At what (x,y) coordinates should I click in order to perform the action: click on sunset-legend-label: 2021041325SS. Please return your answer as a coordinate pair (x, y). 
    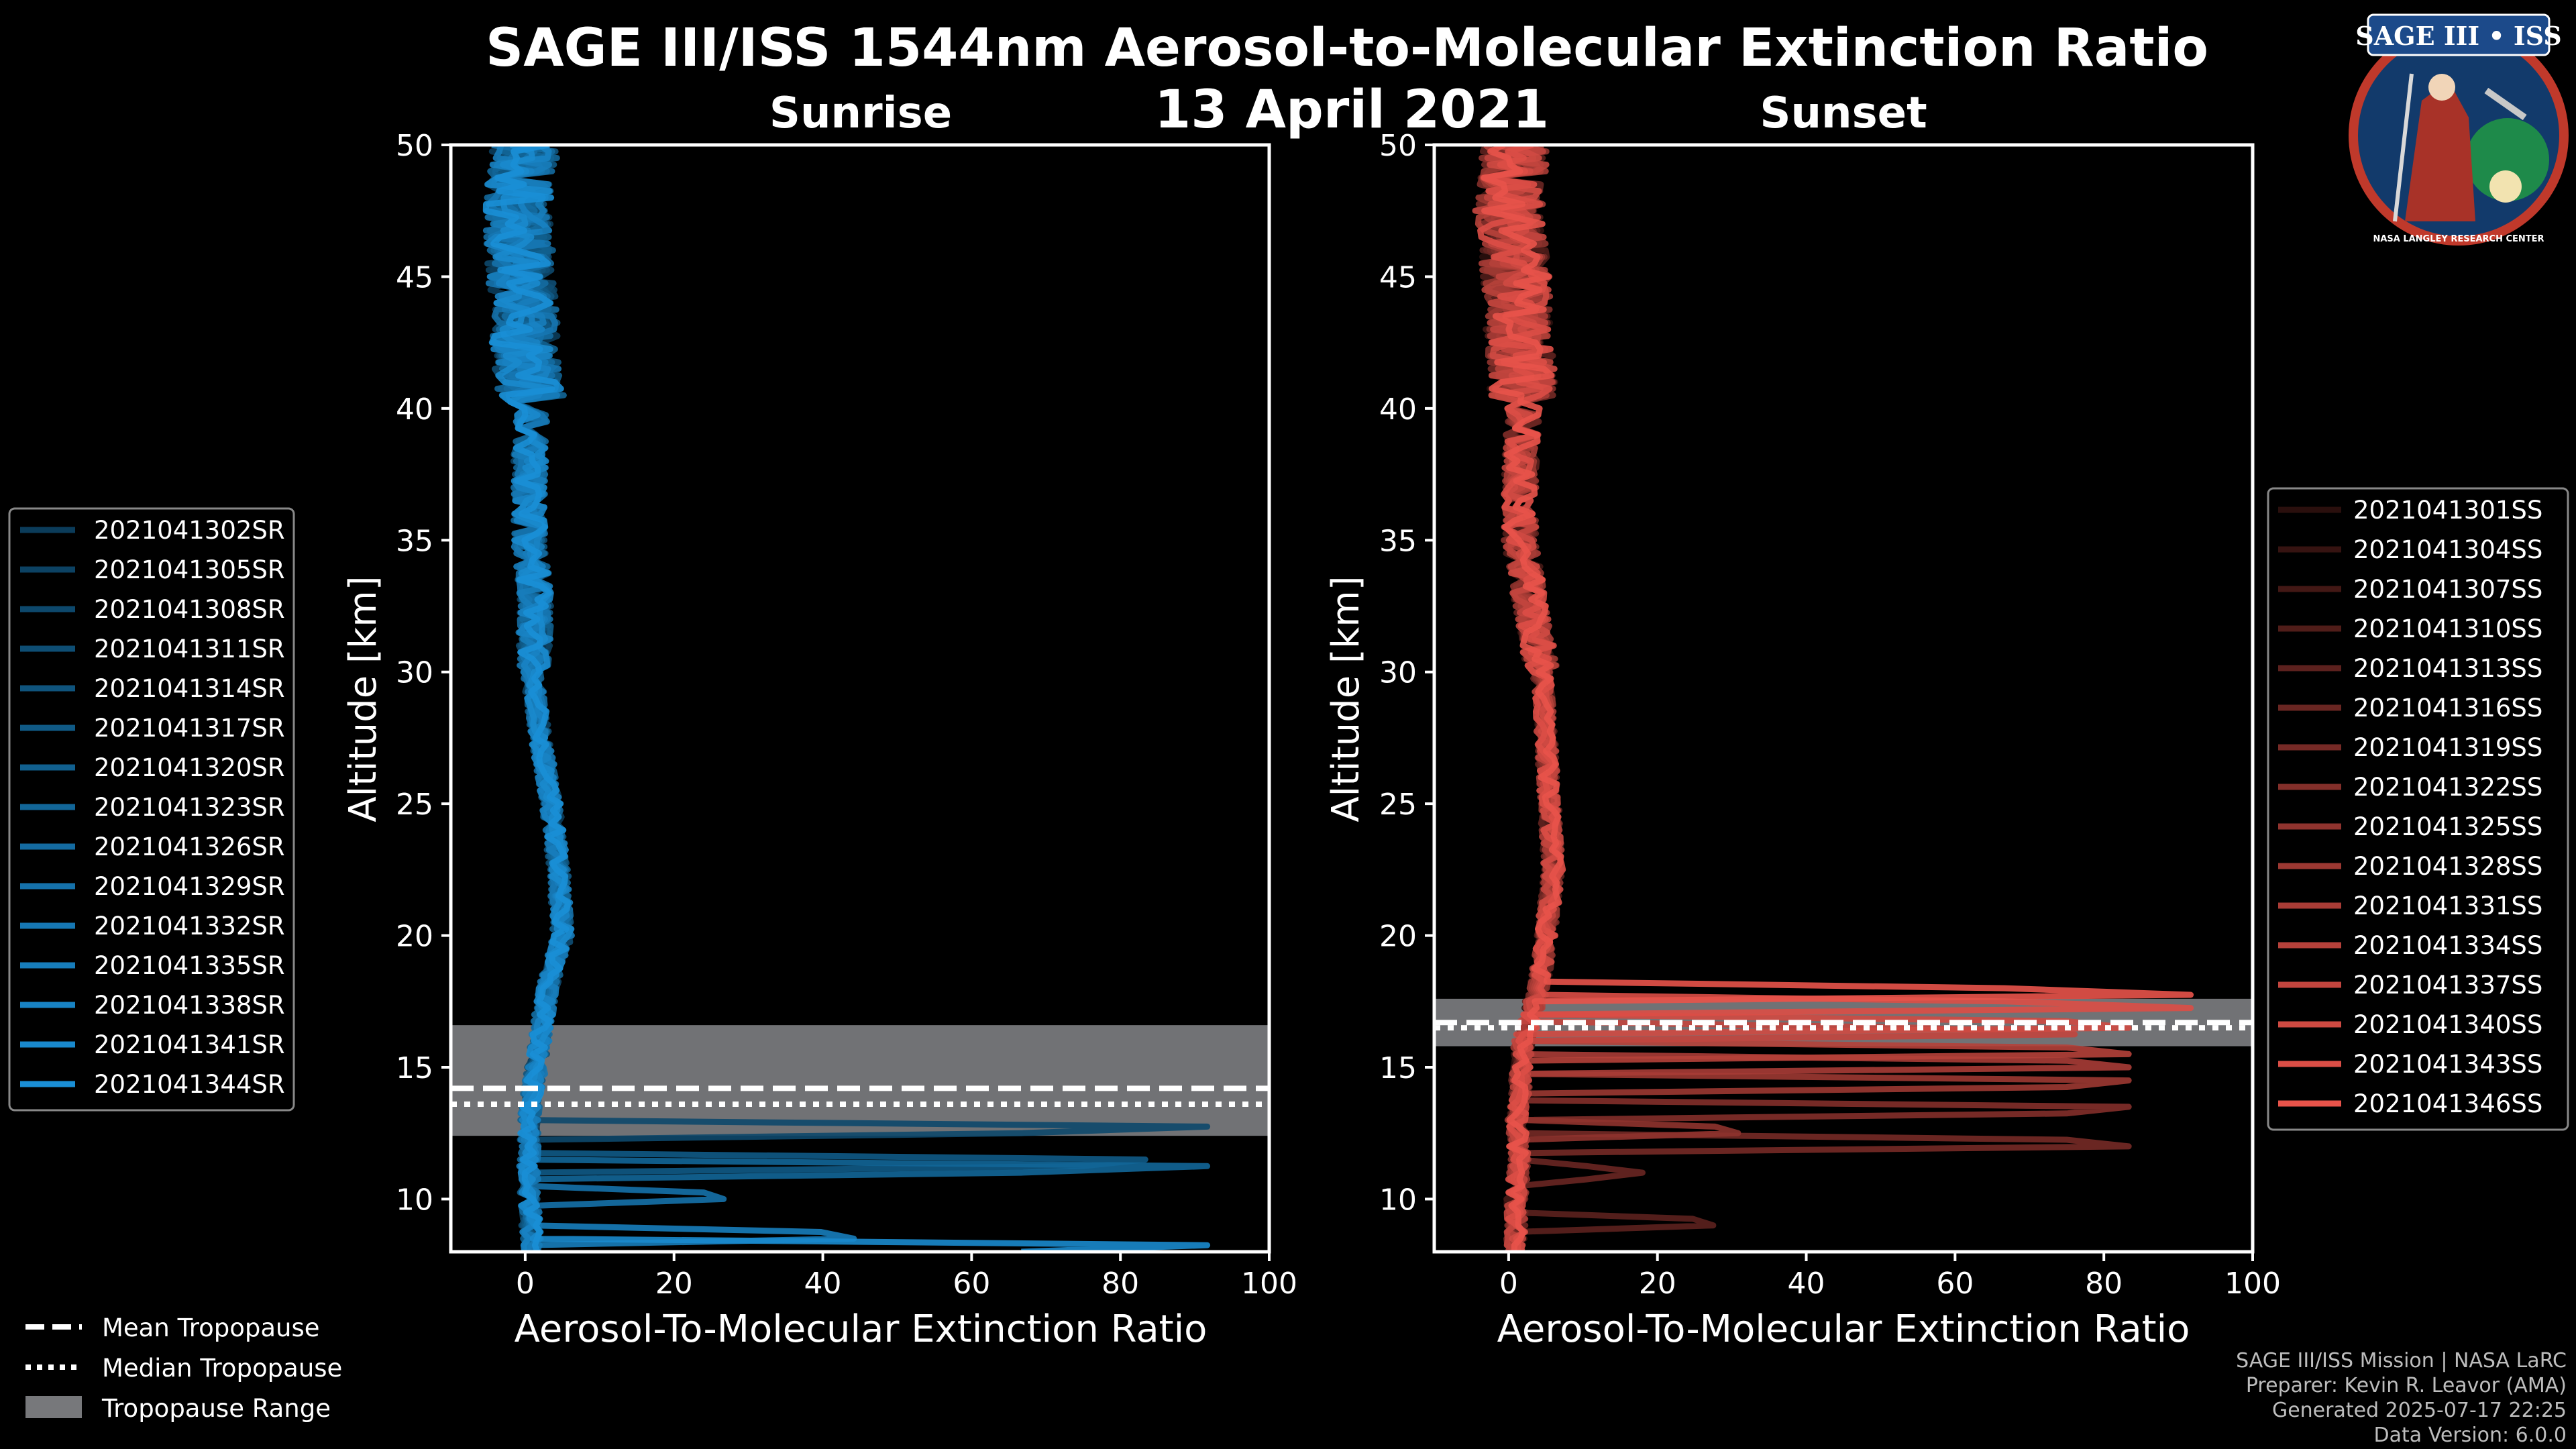
    Looking at the image, I should click on (2447, 826).